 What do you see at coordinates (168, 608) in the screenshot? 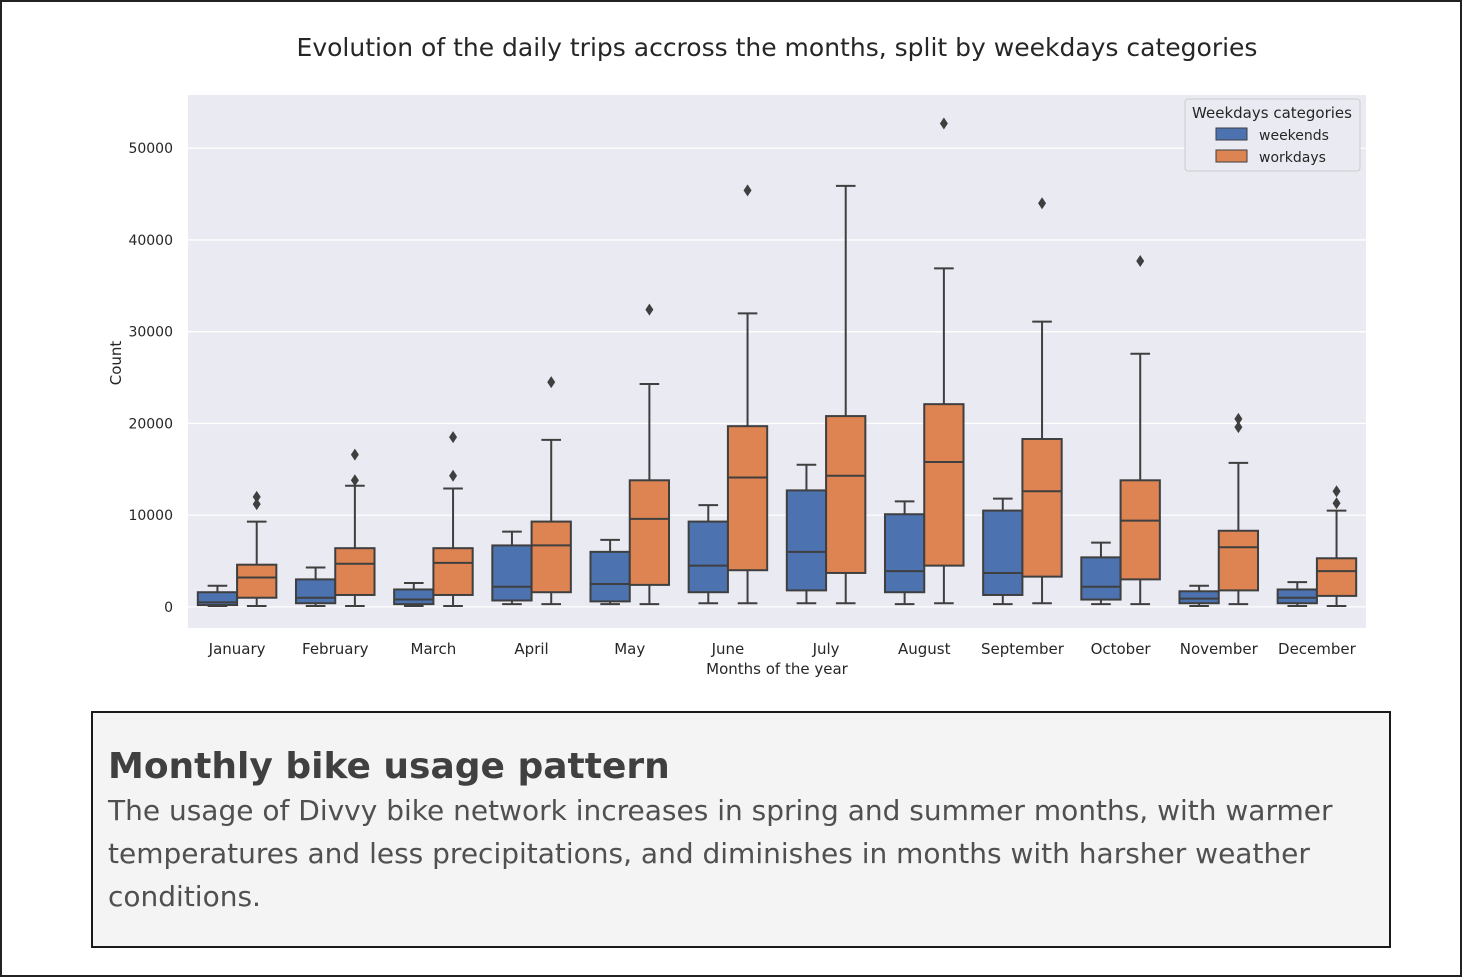
I see `y-tick-label: 0` at bounding box center [168, 608].